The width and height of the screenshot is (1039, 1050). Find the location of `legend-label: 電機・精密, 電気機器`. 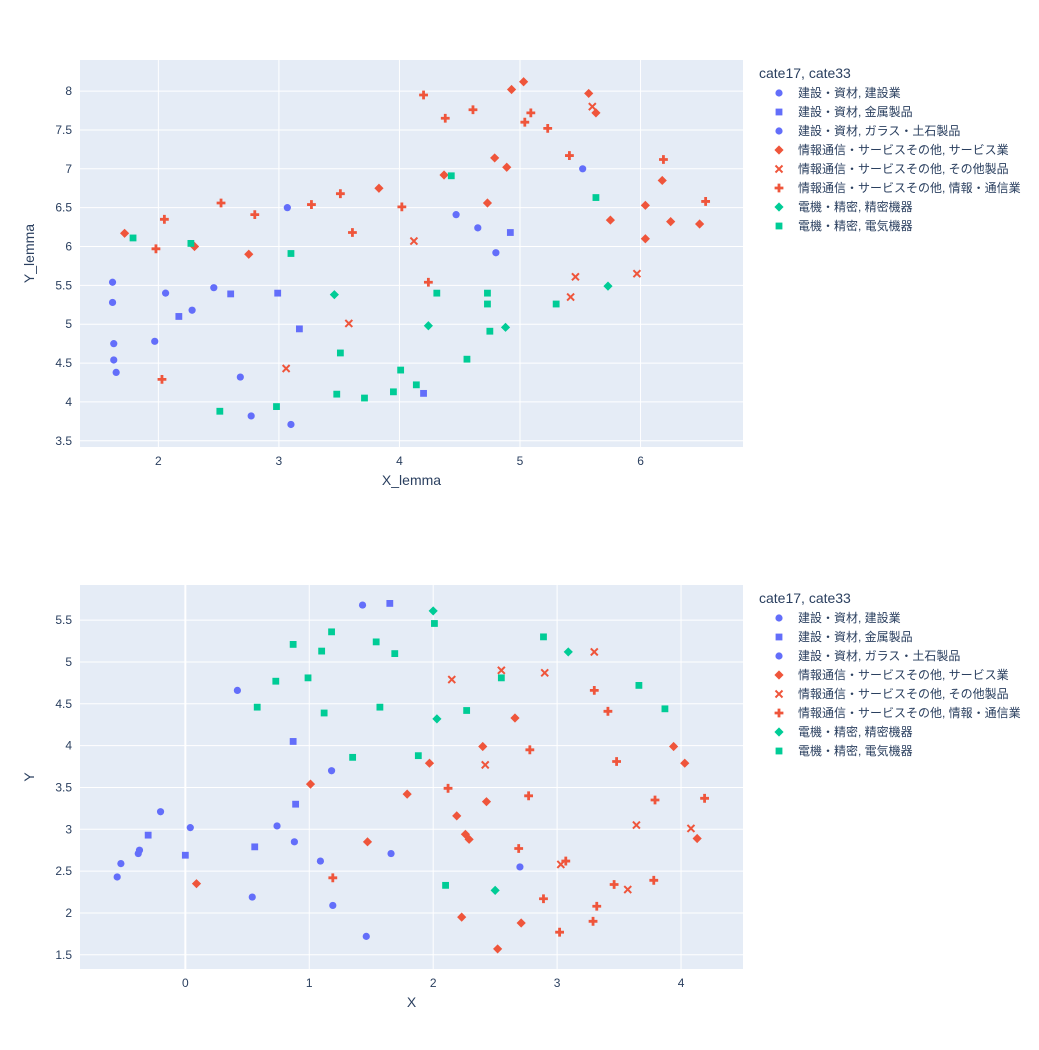

legend-label: 電機・精密, 電気機器 is located at coordinates (855, 750).